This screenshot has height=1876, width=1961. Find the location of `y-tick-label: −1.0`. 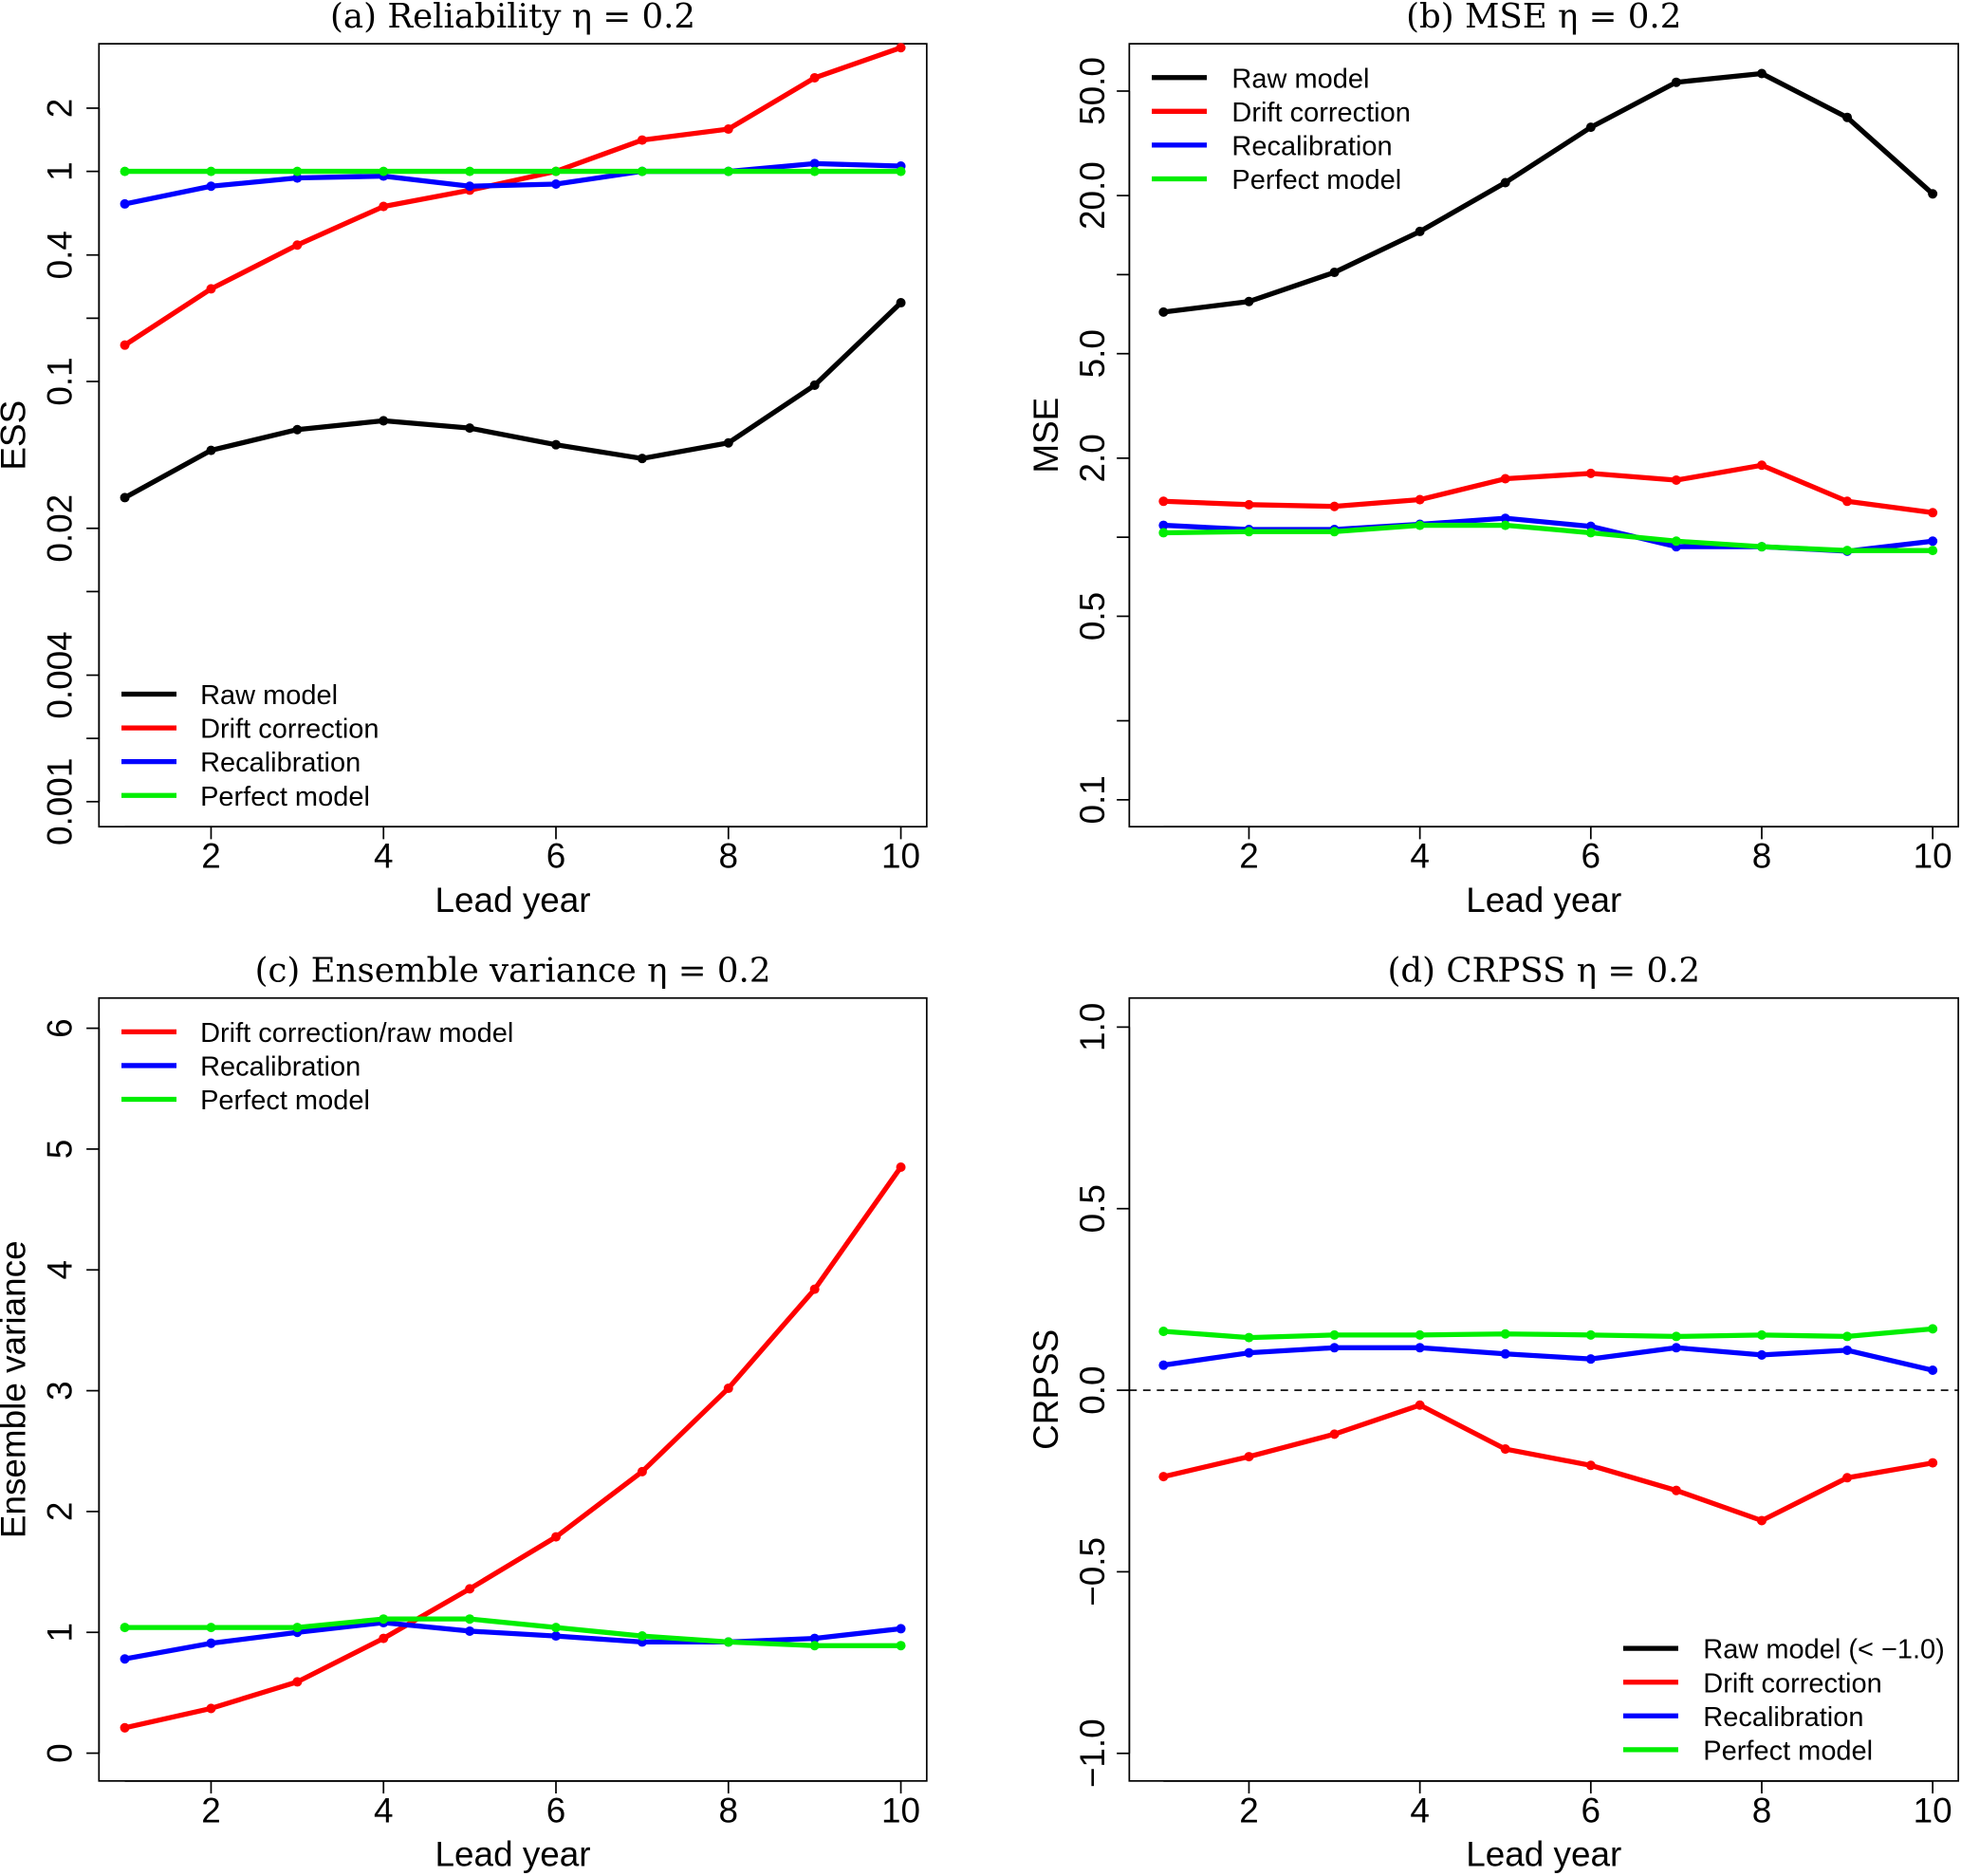

y-tick-label: −1.0 is located at coordinates (1092, 1753).